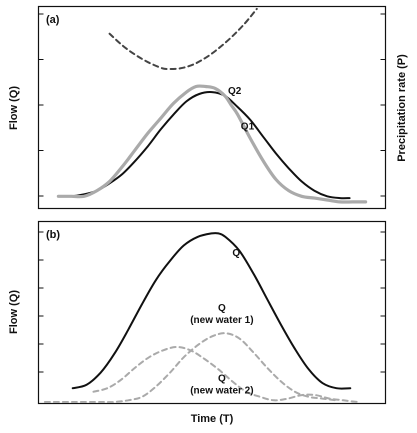 The image size is (417, 433). I want to click on panel-b-series-2-line, so click(225, 374).